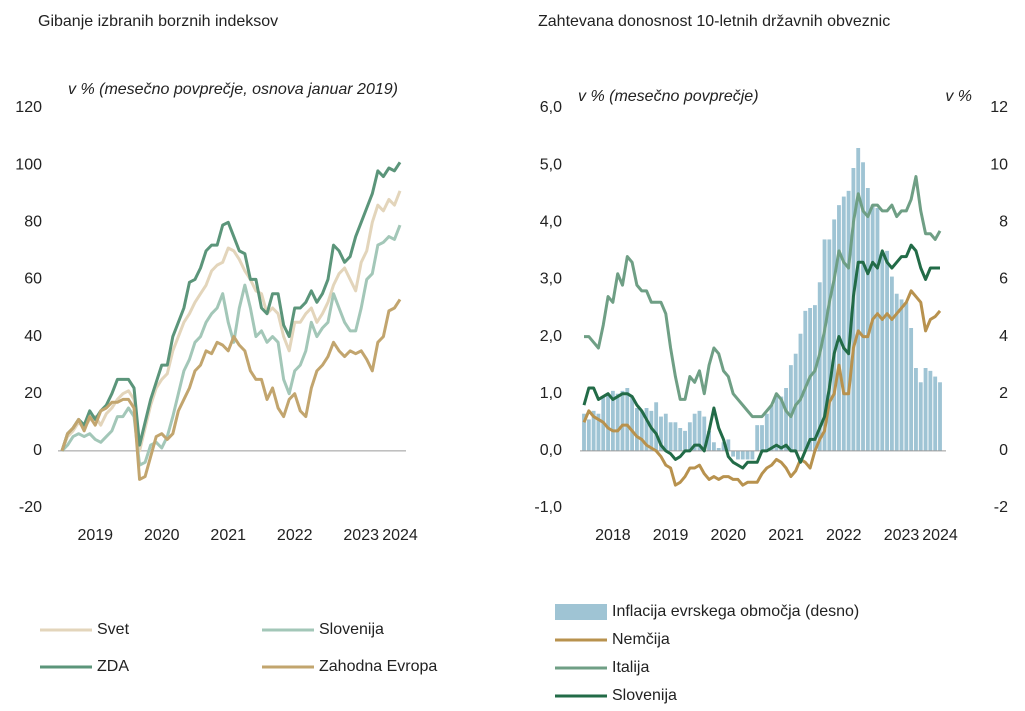  Describe the element at coordinates (551, 164) in the screenshot. I see `y-tick-label: 5,0` at that location.